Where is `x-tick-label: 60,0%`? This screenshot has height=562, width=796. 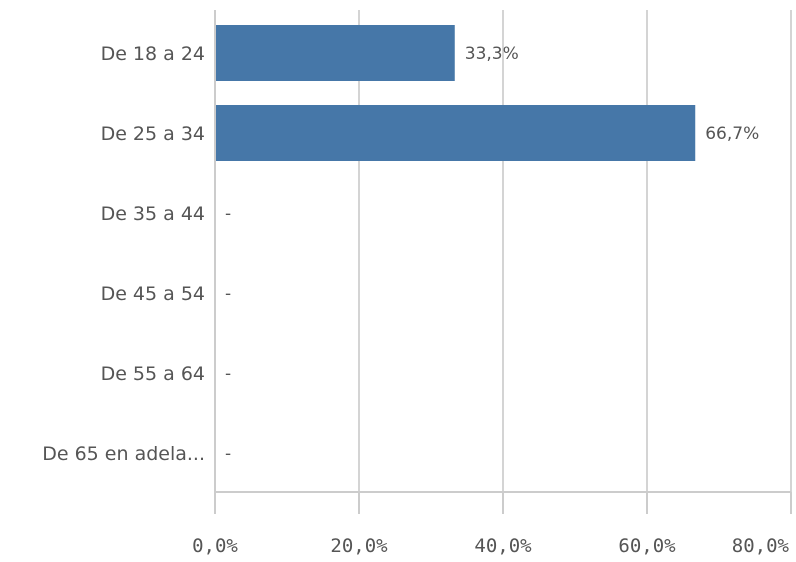 x-tick-label: 60,0% is located at coordinates (647, 546).